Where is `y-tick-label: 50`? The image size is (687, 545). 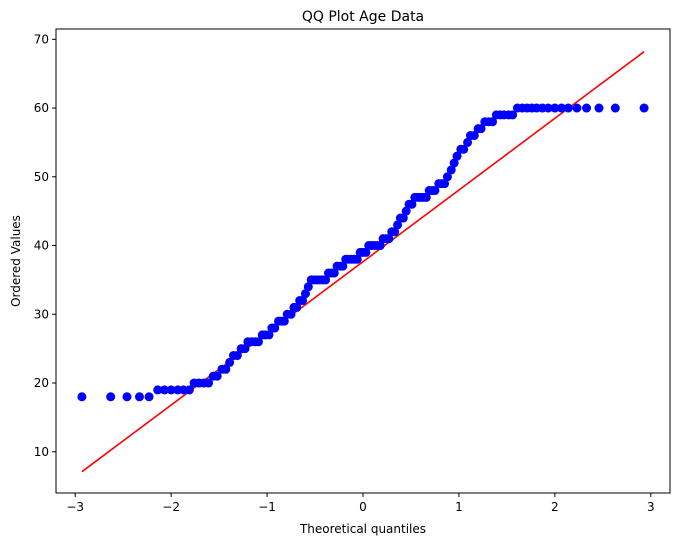
y-tick-label: 50 is located at coordinates (41, 177).